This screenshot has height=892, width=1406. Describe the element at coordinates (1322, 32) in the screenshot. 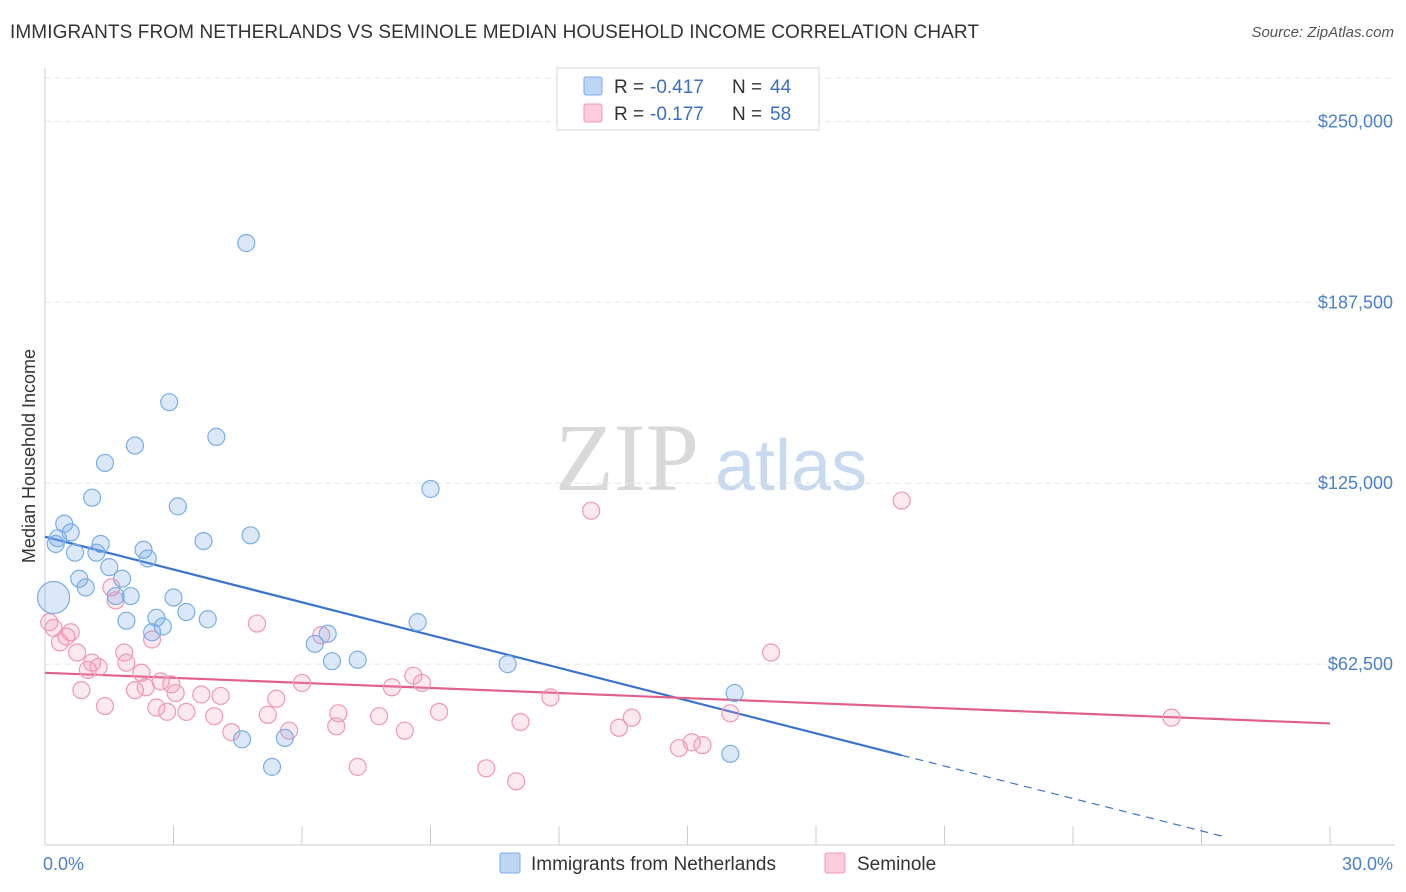

I see `source-label: Source: ZipAtlas.com` at that location.